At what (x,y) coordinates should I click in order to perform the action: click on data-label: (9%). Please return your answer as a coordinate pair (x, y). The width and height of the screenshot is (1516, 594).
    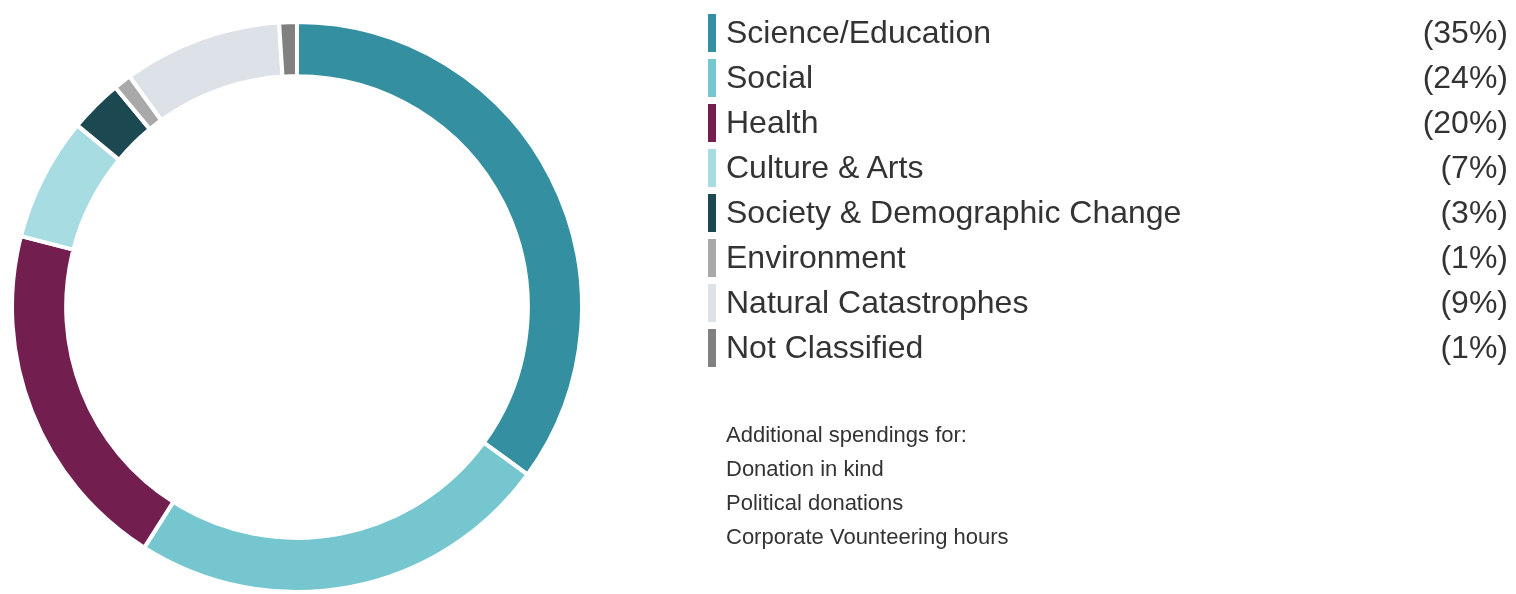
    Looking at the image, I should click on (1474, 302).